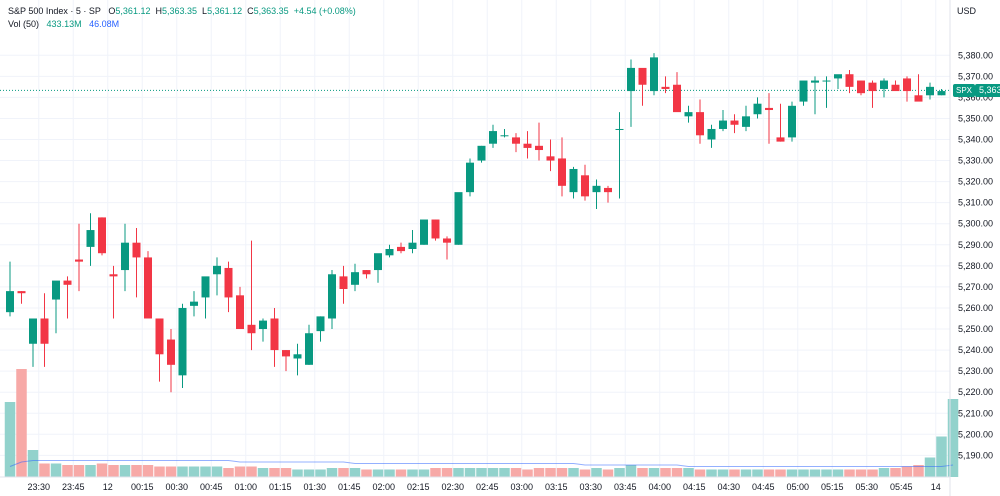 This screenshot has height=496, width=1000. Describe the element at coordinates (975, 413) in the screenshot. I see `price-tick-label: 5,210.00` at that location.